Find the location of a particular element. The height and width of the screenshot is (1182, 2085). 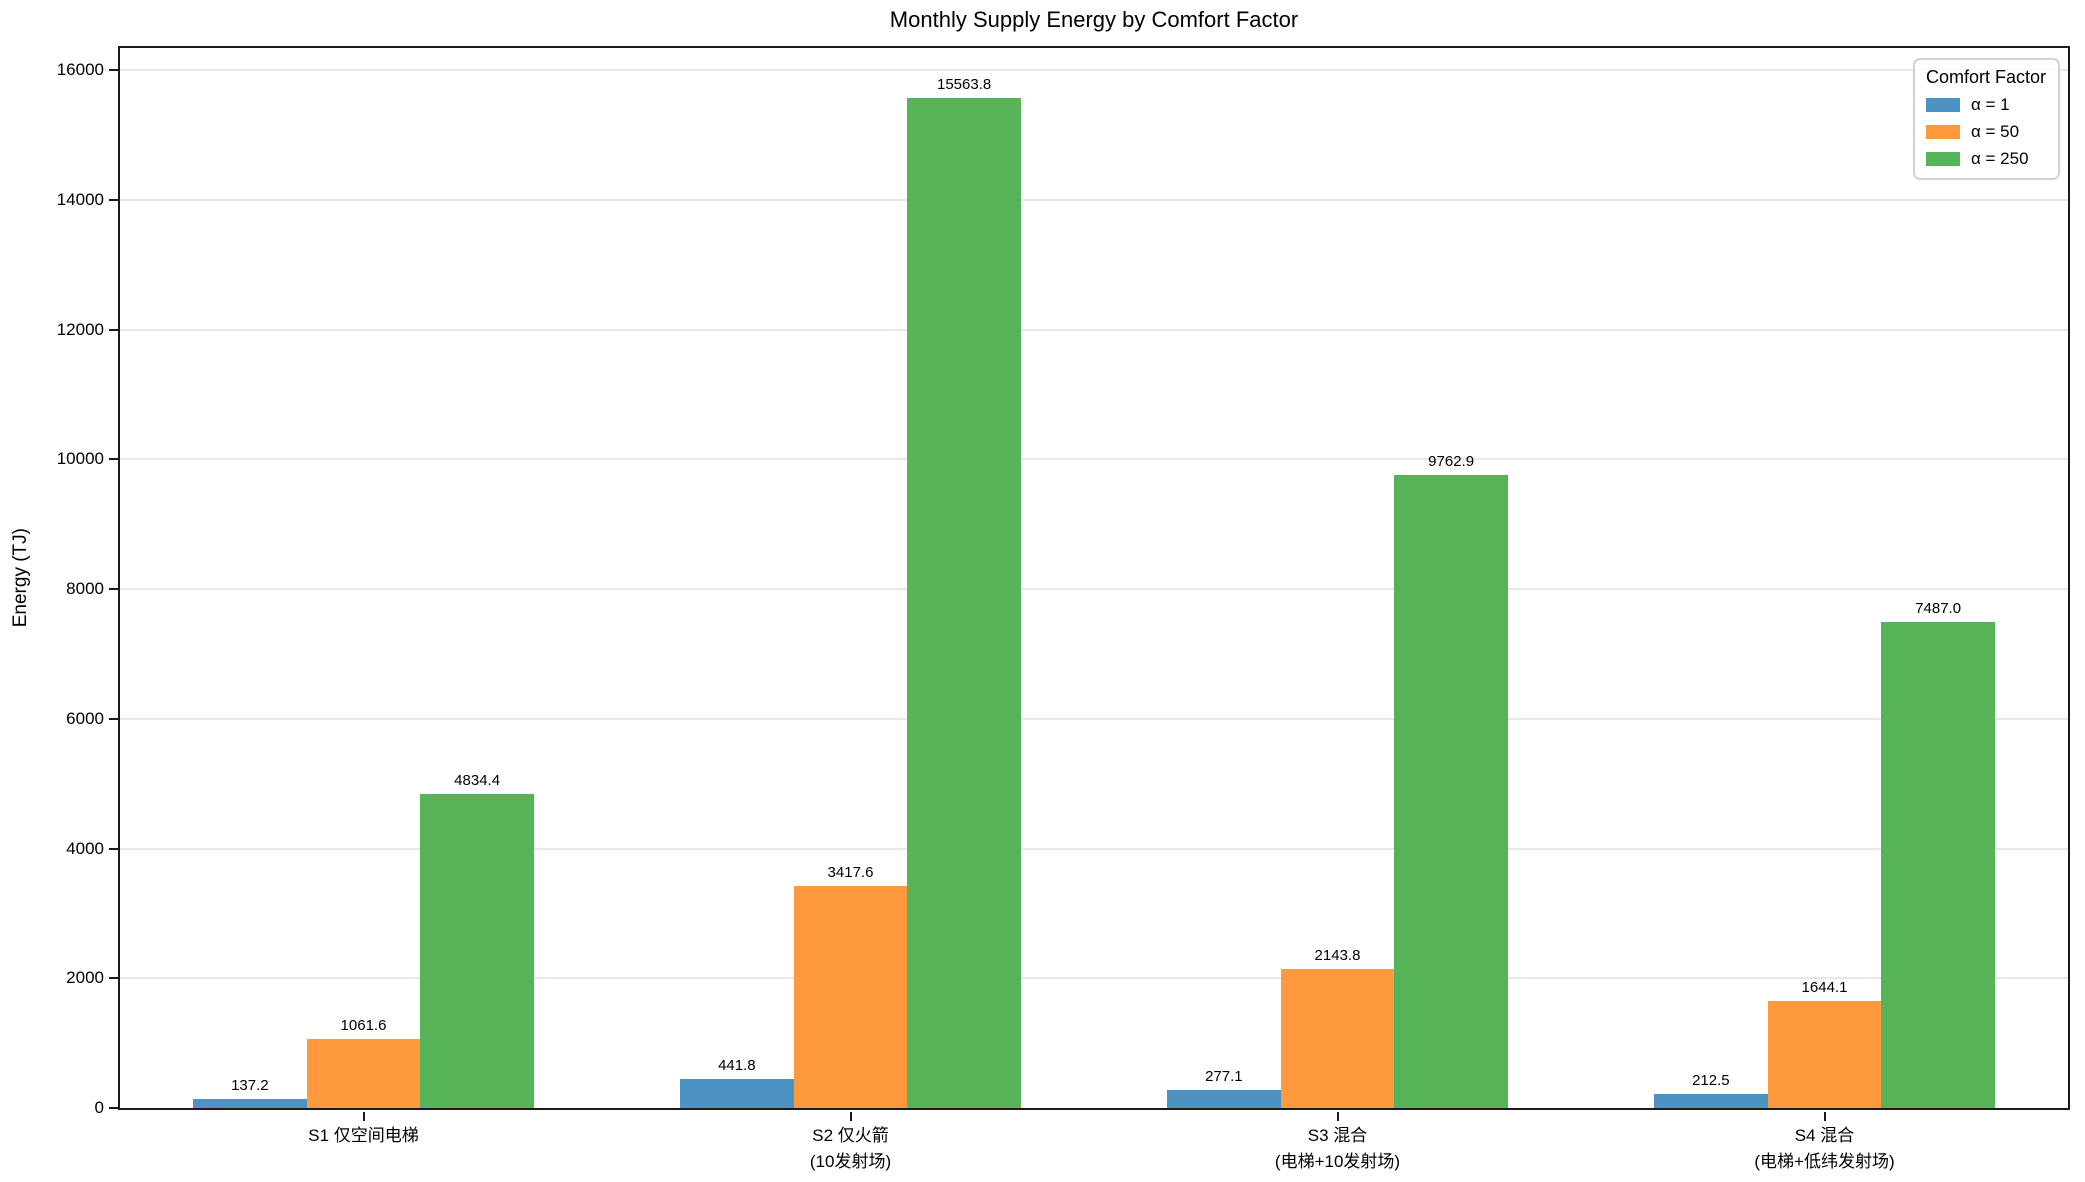

y-axis-label-wrap: Energy (TJ) is located at coordinates (21, 578).